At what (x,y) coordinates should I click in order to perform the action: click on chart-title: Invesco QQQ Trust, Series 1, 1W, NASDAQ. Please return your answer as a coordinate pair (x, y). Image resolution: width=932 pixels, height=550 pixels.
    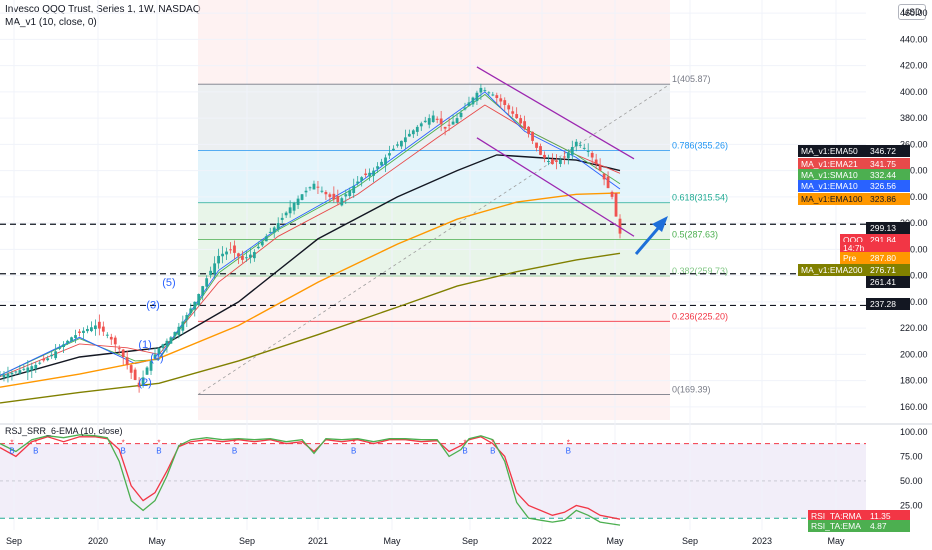
    Looking at the image, I should click on (103, 9).